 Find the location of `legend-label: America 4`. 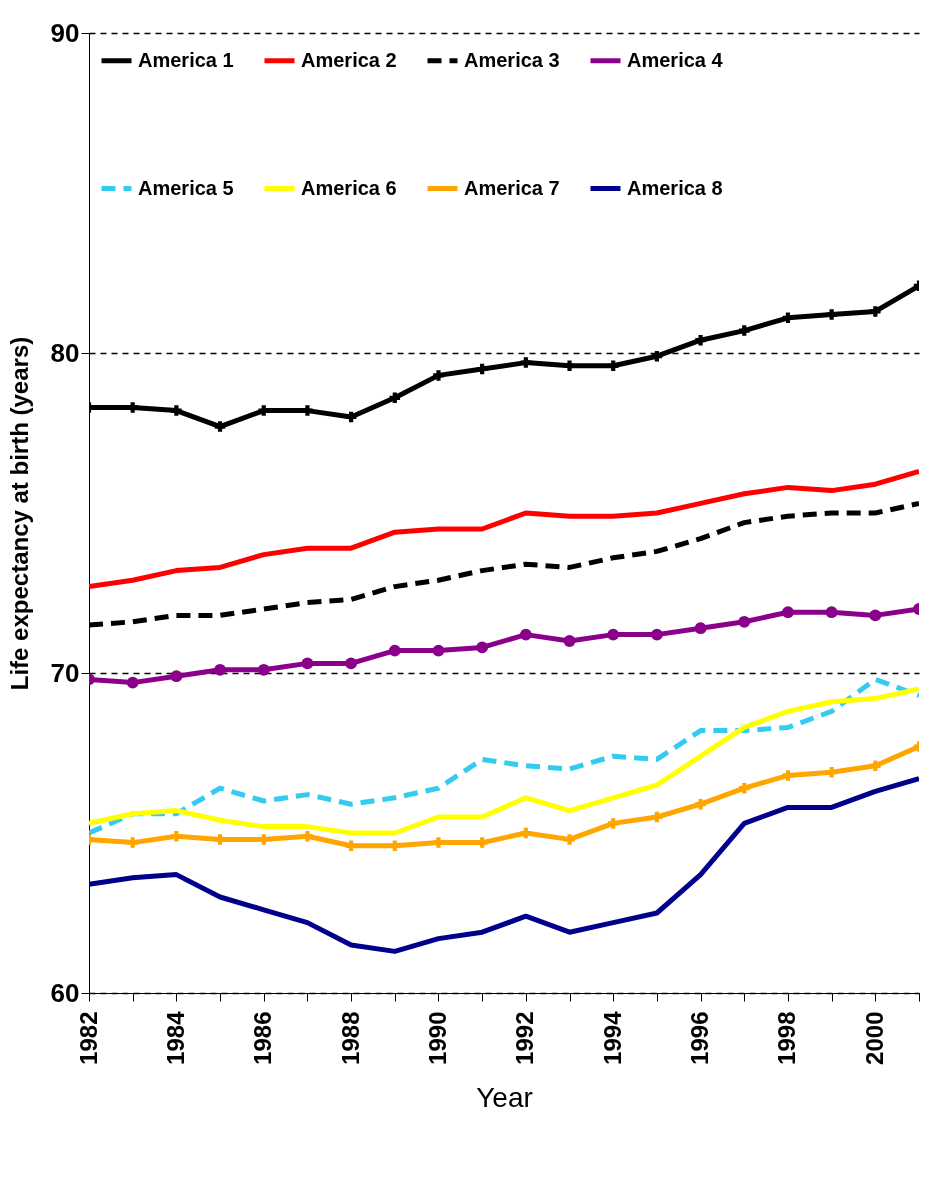

legend-label: America 4 is located at coordinates (675, 59).